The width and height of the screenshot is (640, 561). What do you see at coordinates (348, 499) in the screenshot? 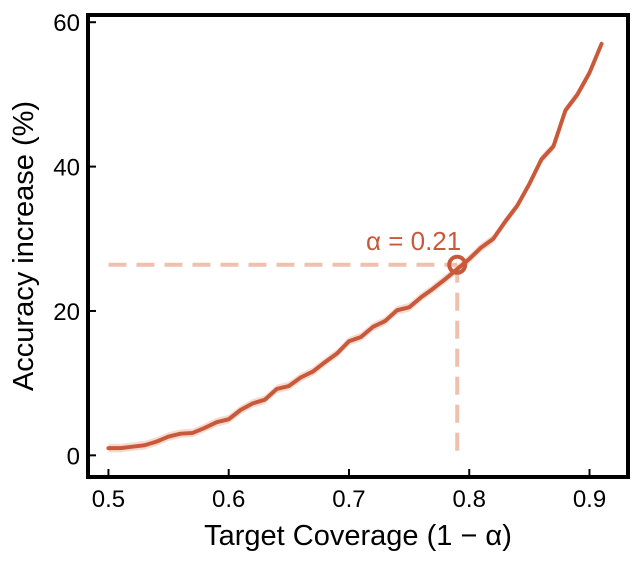
I see `x-tick-label: 0.7` at bounding box center [348, 499].